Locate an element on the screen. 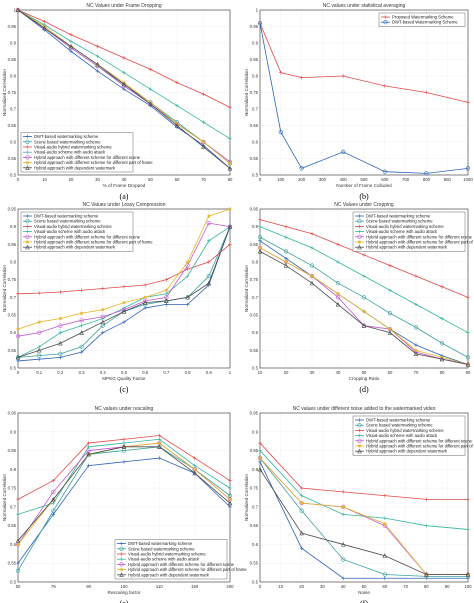 The width and height of the screenshot is (474, 603). x-axis-label: MPEG Quality Factor is located at coordinates (124, 378).